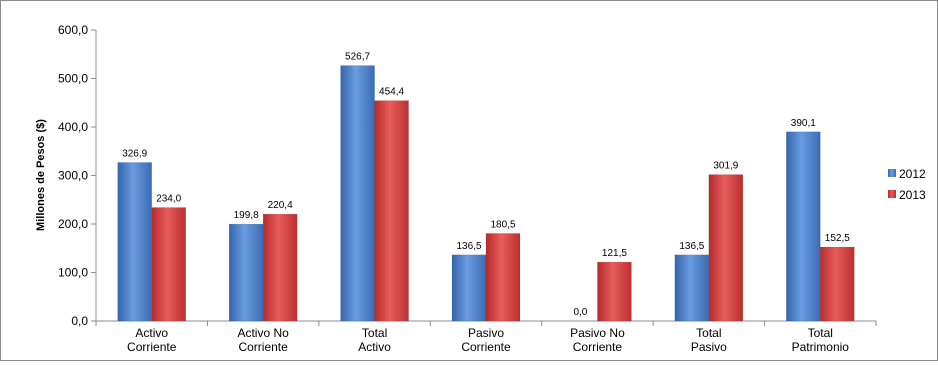  Describe the element at coordinates (73, 127) in the screenshot. I see `y-tick-label: 400,0` at that location.